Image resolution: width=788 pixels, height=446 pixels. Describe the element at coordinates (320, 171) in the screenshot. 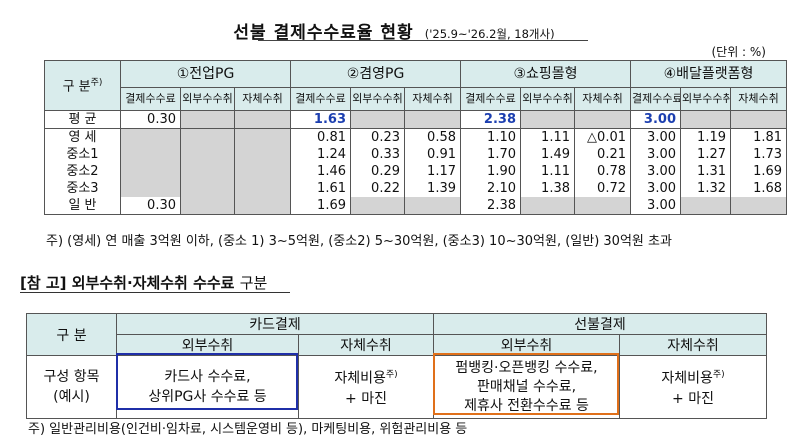

I see `table-cell: 1.46` at that location.